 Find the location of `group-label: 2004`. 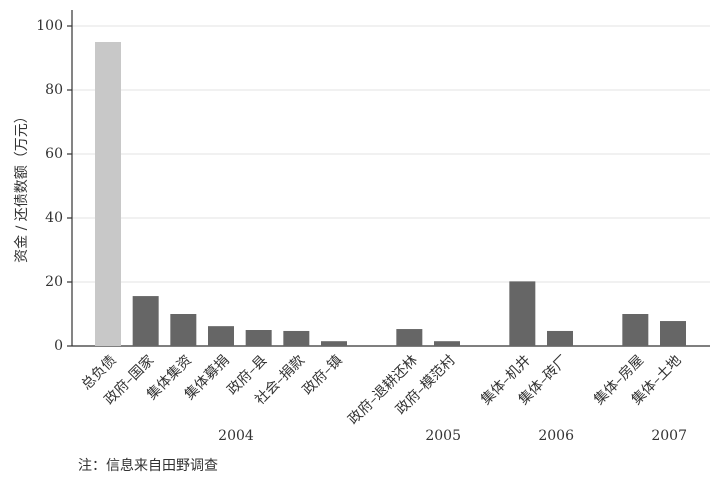

group-label: 2004 is located at coordinates (236, 436).